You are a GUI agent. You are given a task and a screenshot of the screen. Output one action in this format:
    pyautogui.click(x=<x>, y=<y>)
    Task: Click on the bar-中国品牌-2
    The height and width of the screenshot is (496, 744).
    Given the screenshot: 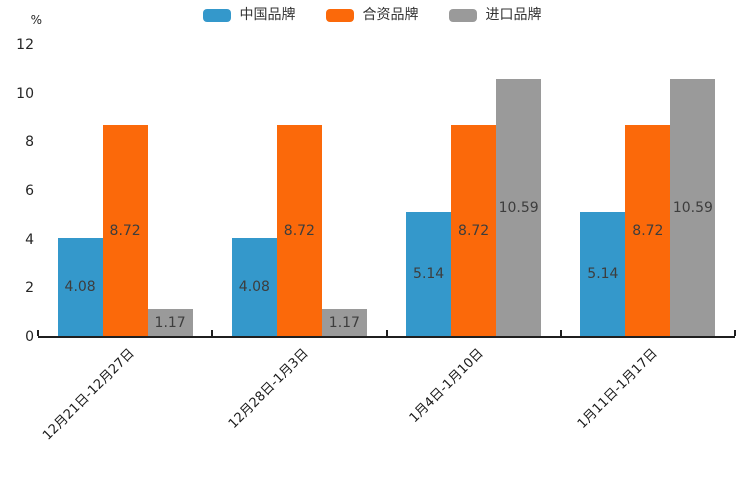 What is the action you would take?
    pyautogui.click(x=429, y=274)
    